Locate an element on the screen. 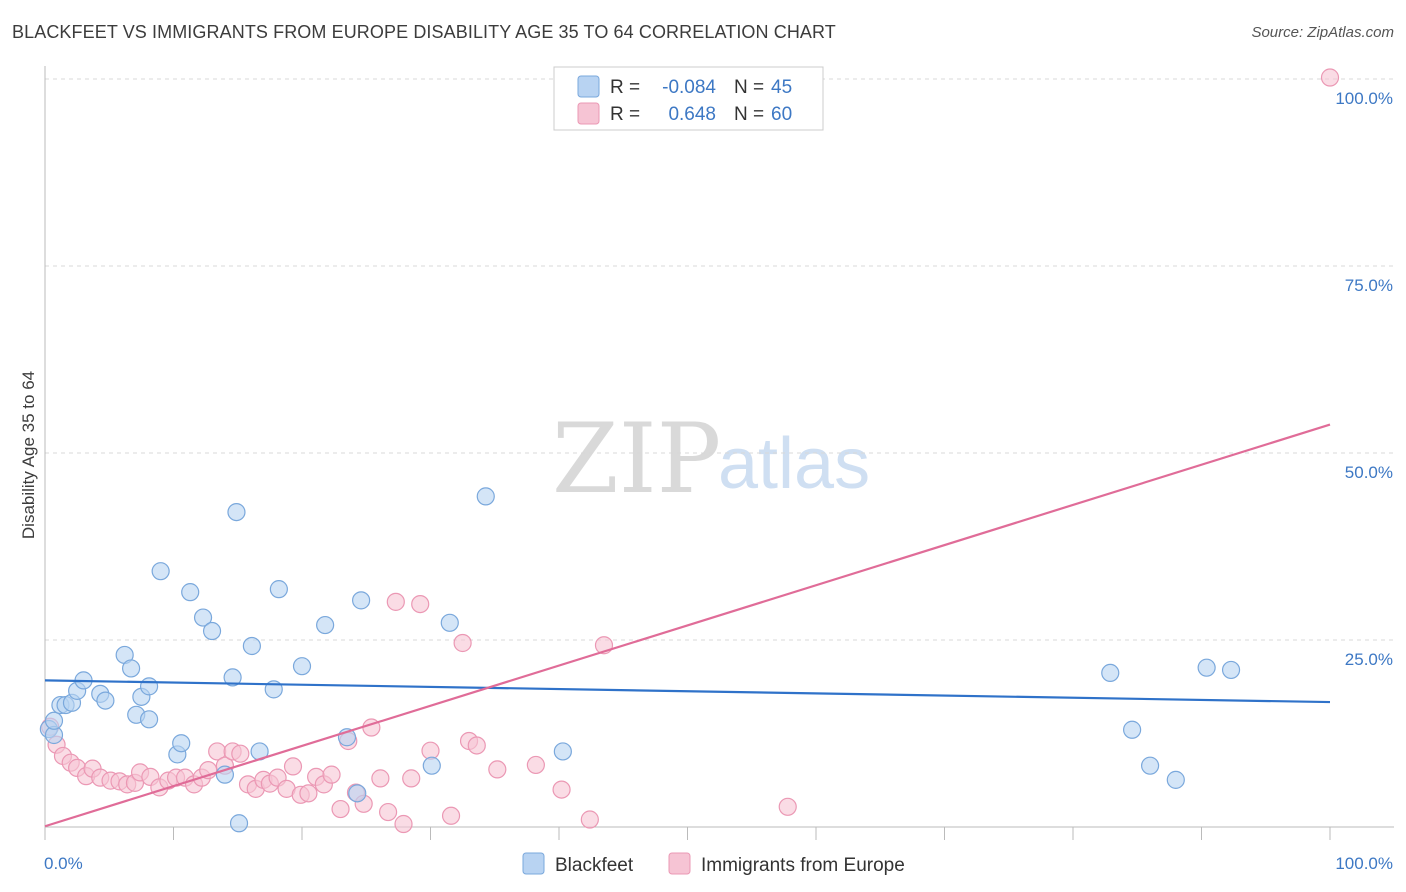  series-legend: Blackfeet Immigrants from Europe is located at coordinates (713, 864).